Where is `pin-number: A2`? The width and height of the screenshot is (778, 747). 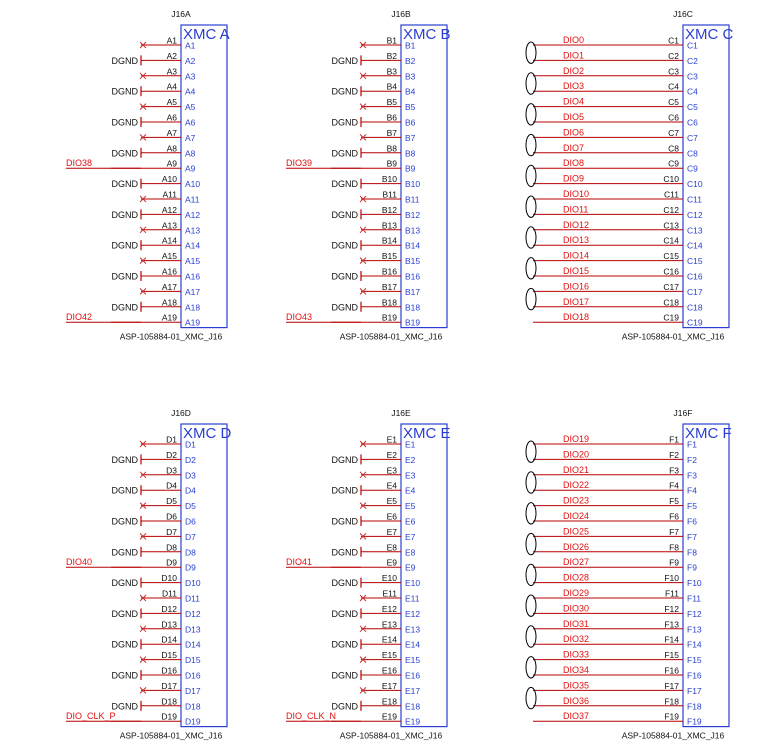
pin-number: A2 is located at coordinates (172, 56).